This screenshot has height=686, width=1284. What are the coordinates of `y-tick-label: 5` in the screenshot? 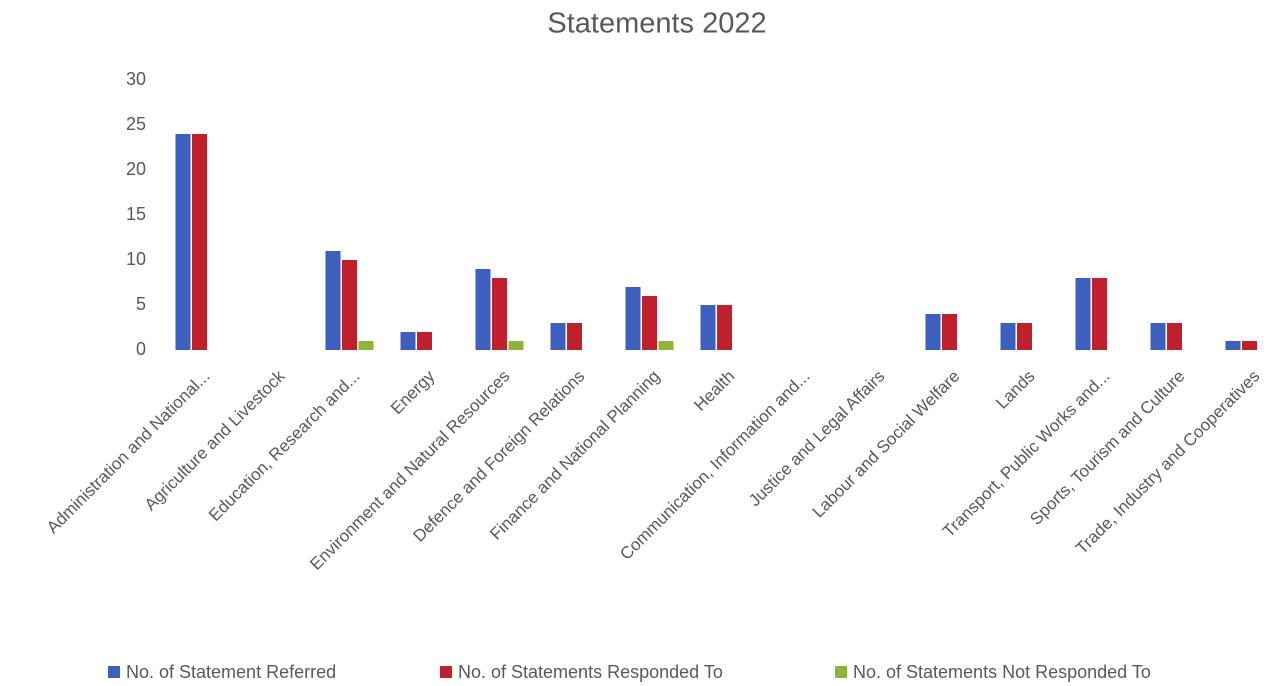 It's located at (141, 304).